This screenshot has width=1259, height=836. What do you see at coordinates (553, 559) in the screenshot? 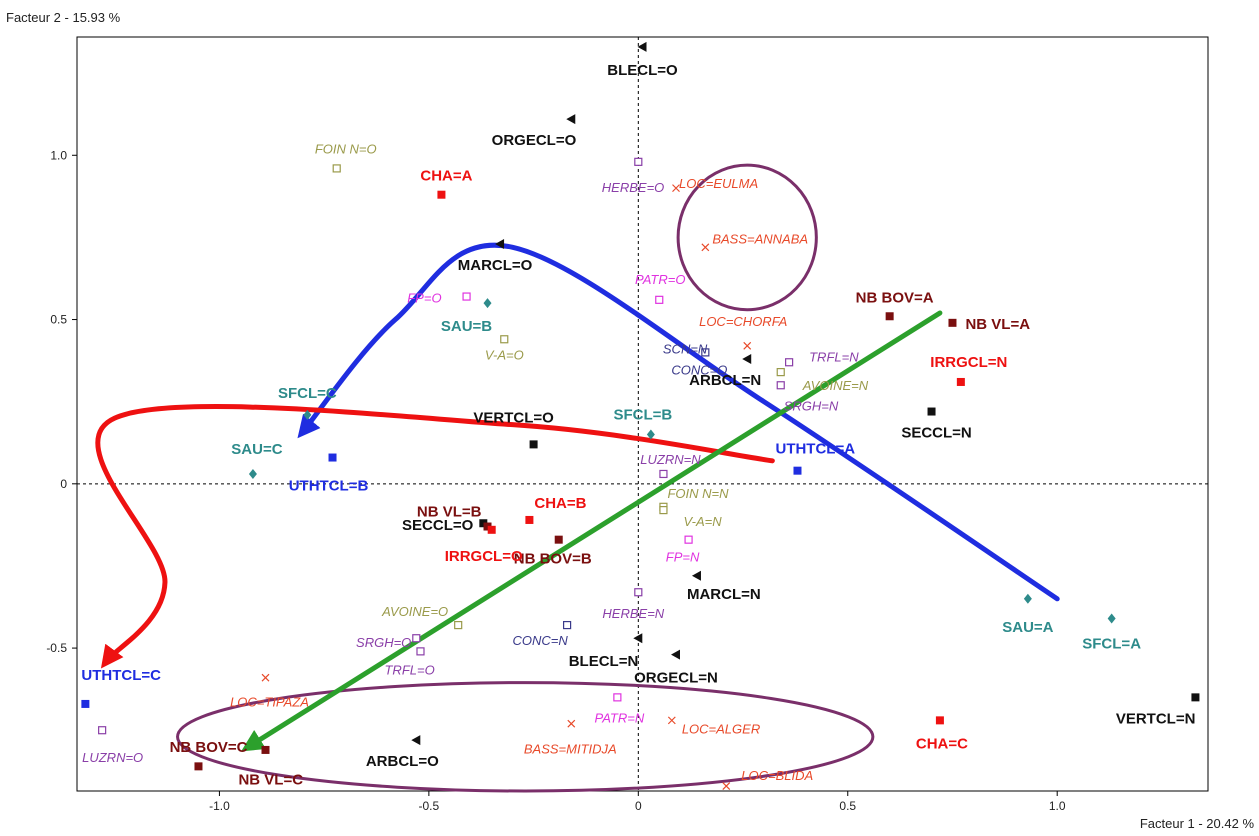
I see `point-label: NB BOV=B` at bounding box center [553, 559].